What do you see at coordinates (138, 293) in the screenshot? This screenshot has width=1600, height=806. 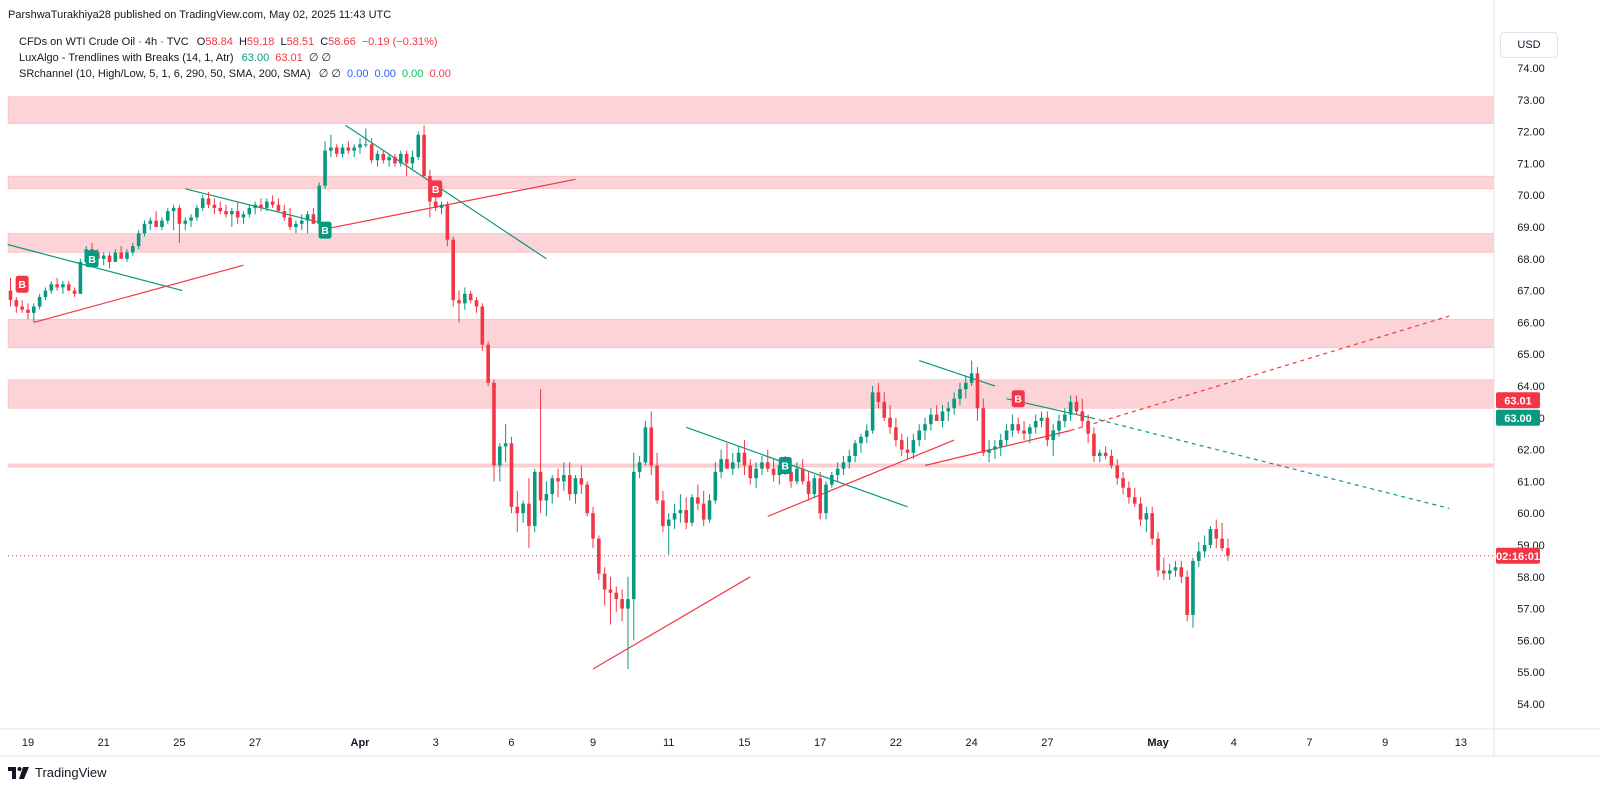 I see `support-trendline` at bounding box center [138, 293].